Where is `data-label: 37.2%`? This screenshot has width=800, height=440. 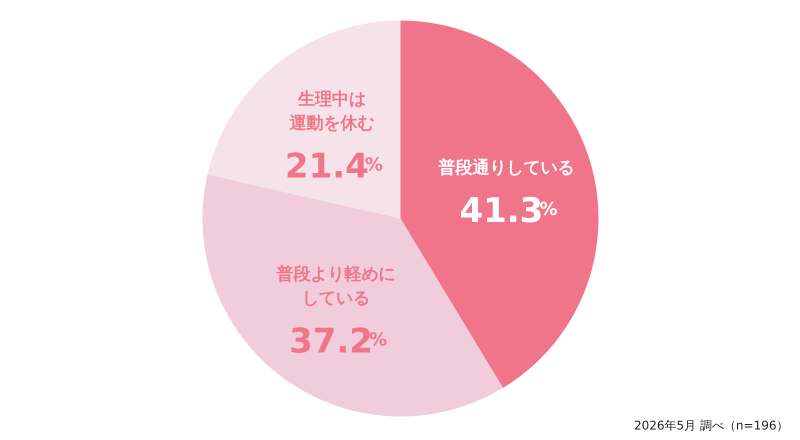
data-label: 37.2% is located at coordinates (338, 342).